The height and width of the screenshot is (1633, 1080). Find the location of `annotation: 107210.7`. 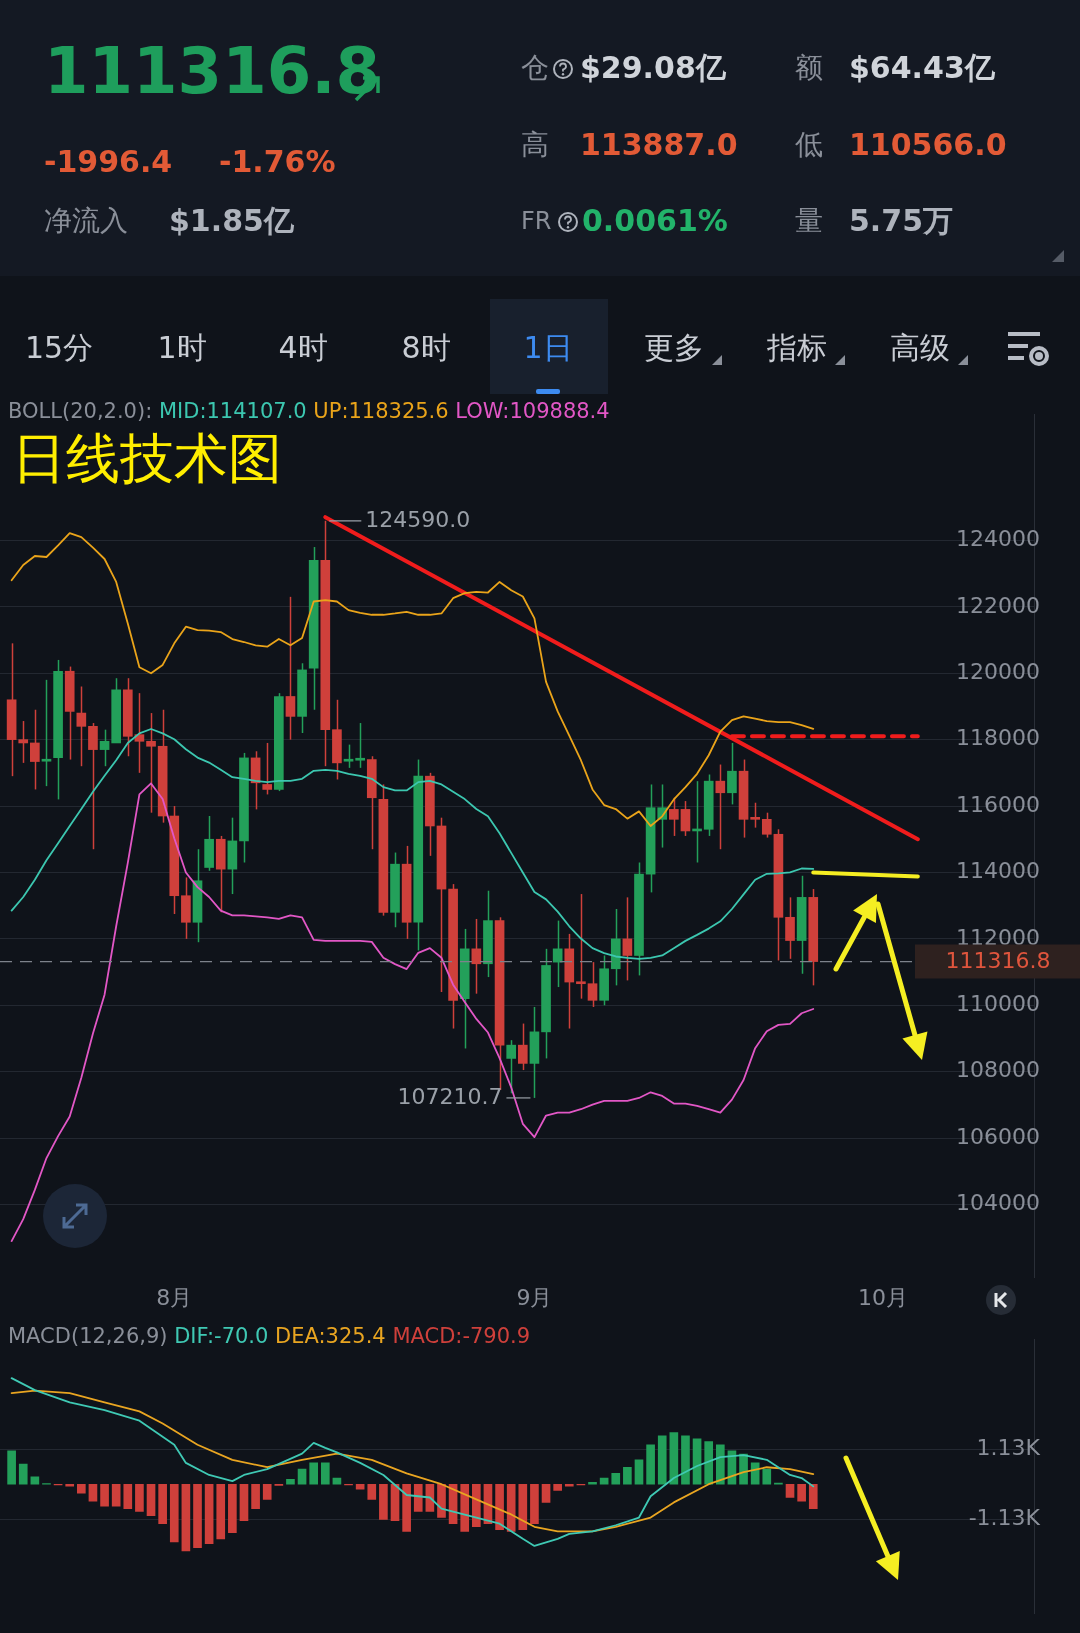

annotation: 107210.7 is located at coordinates (450, 1096).